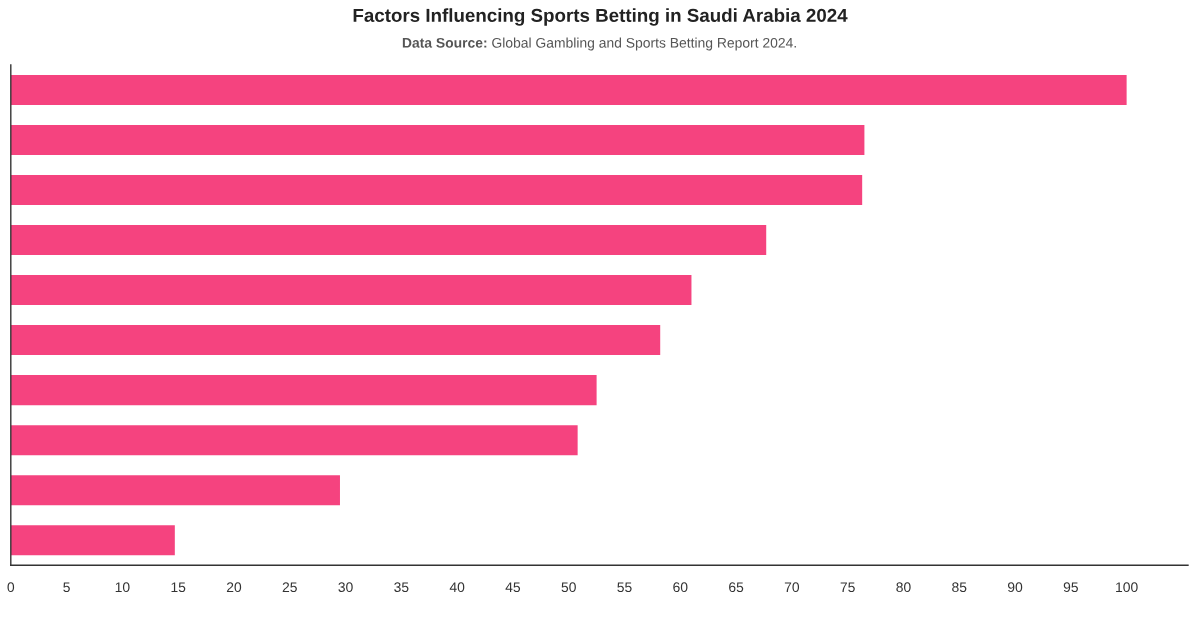  Describe the element at coordinates (444, 42) in the screenshot. I see `source-note: Data Source:` at that location.